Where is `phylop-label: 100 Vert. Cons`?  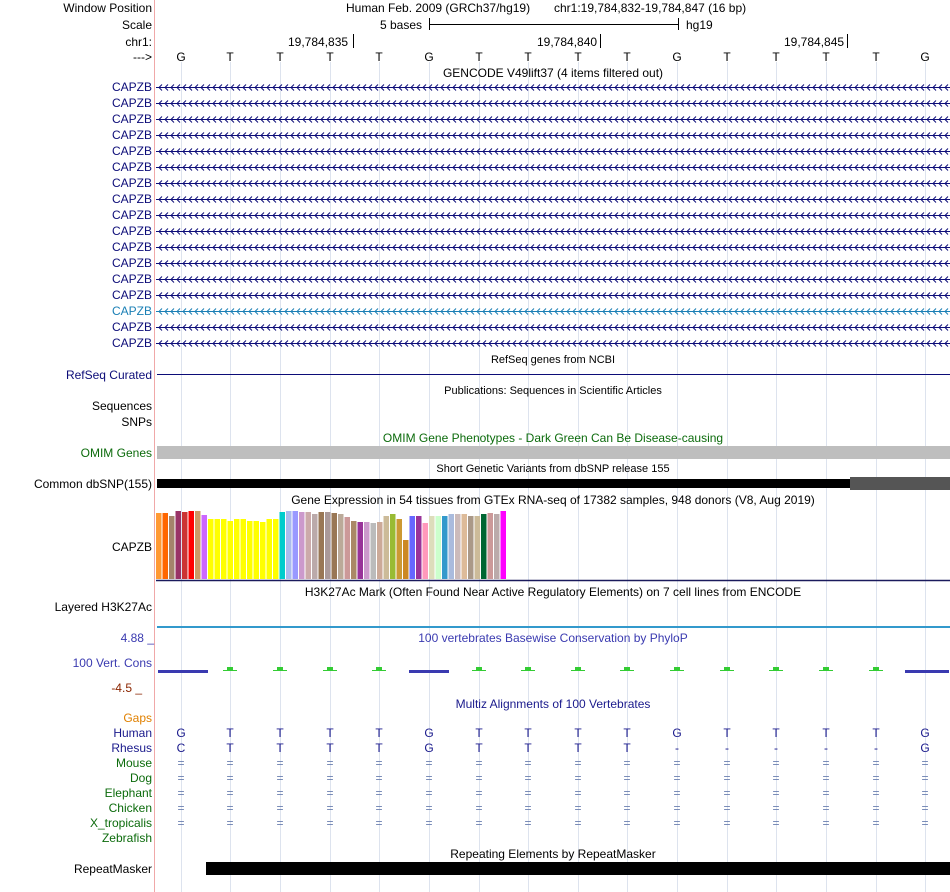 phylop-label: 100 Vert. Cons is located at coordinates (112, 663).